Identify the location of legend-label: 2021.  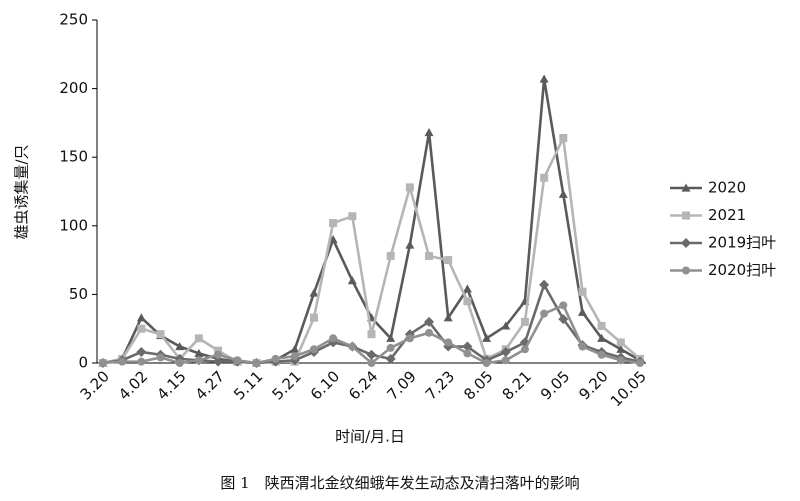
(727, 215).